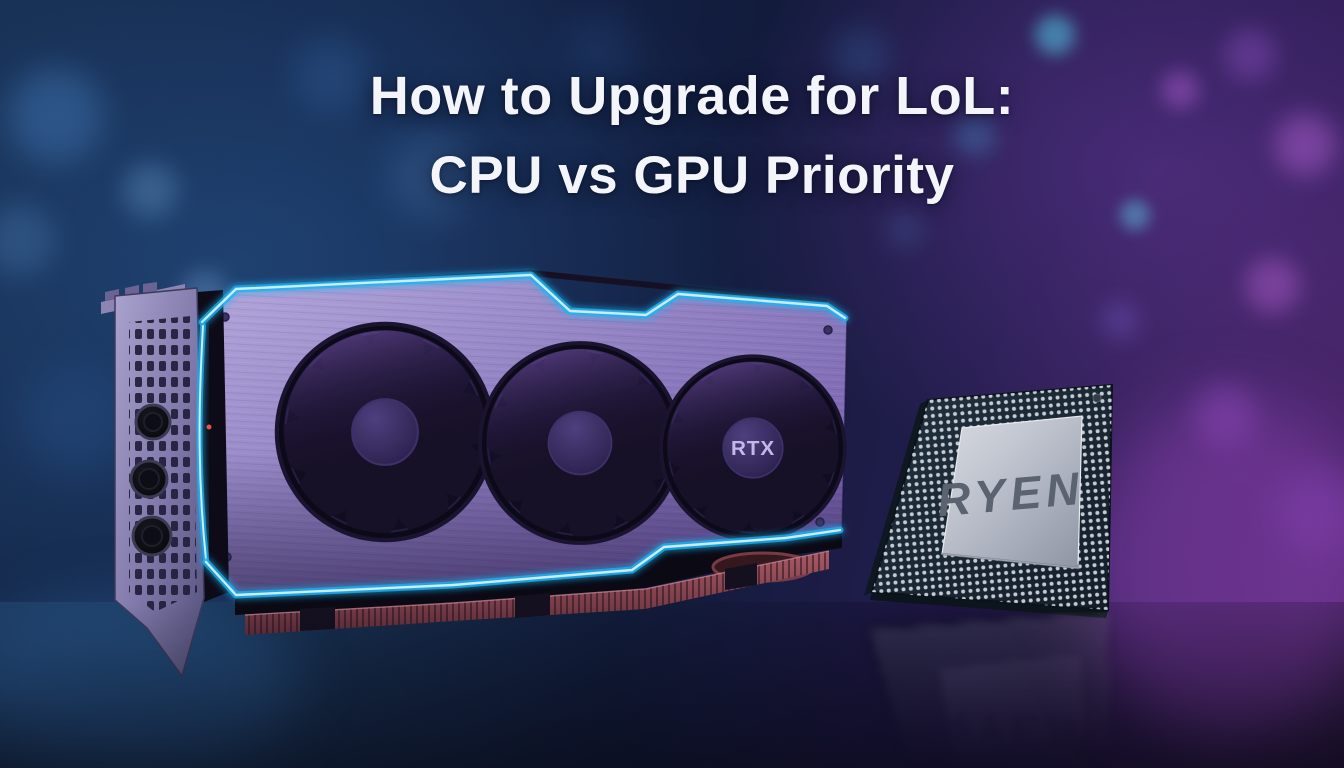 This screenshot has width=1344, height=768. What do you see at coordinates (151, 480) in the screenshot?
I see `gpu-round-ports` at bounding box center [151, 480].